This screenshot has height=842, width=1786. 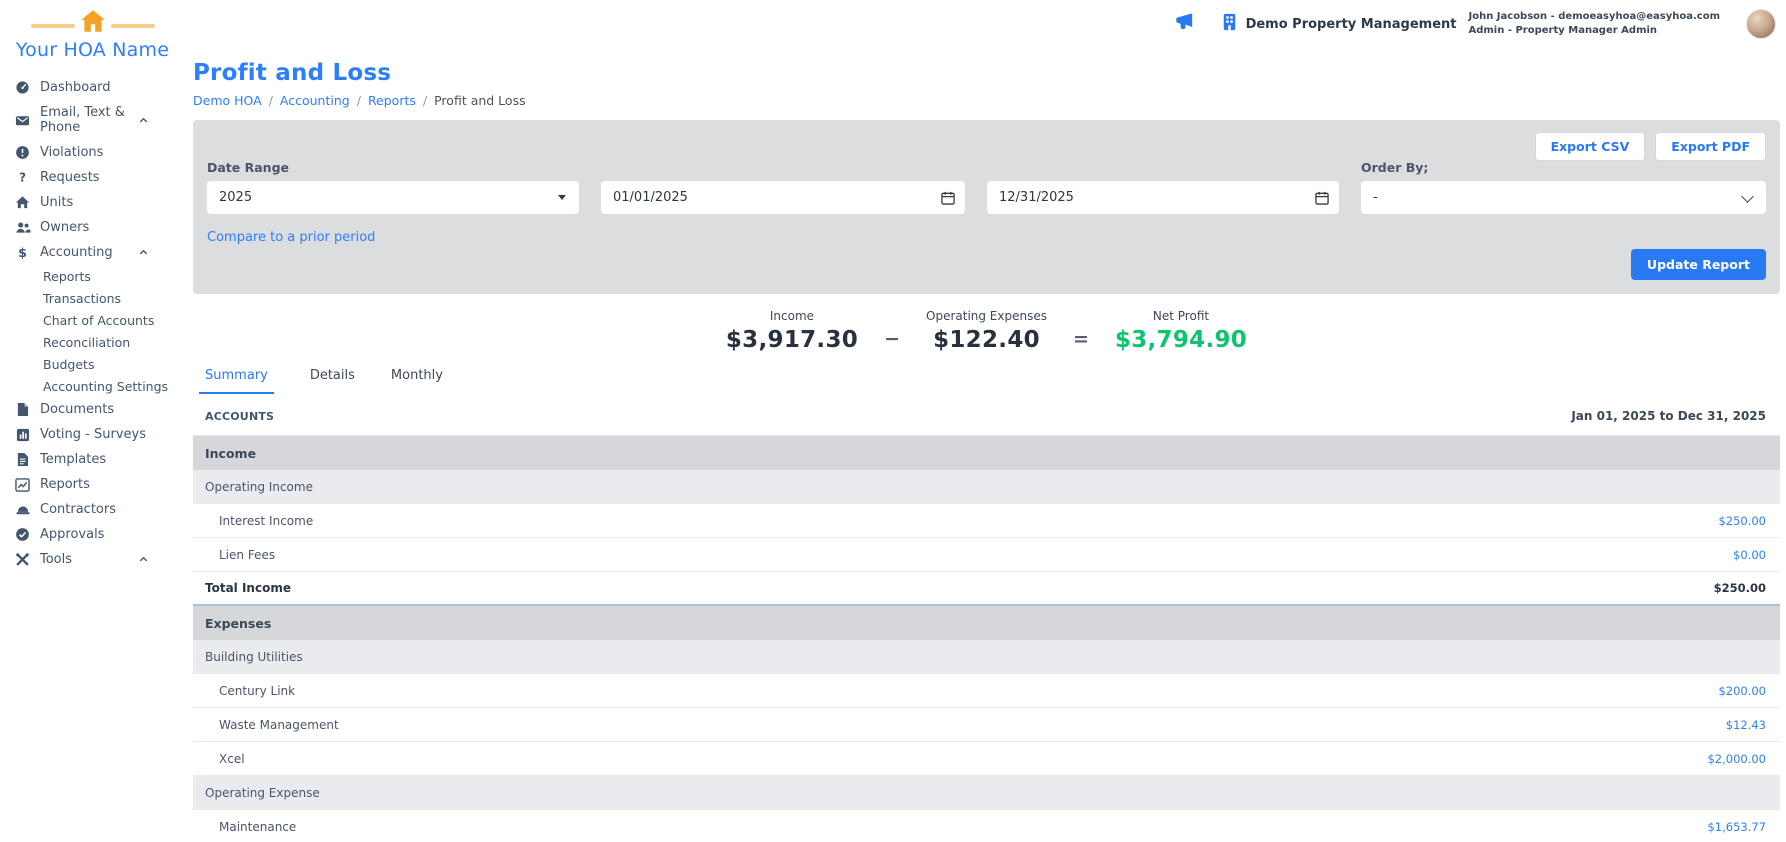 What do you see at coordinates (92, 23) in the screenshot?
I see `brand-logo-art` at bounding box center [92, 23].